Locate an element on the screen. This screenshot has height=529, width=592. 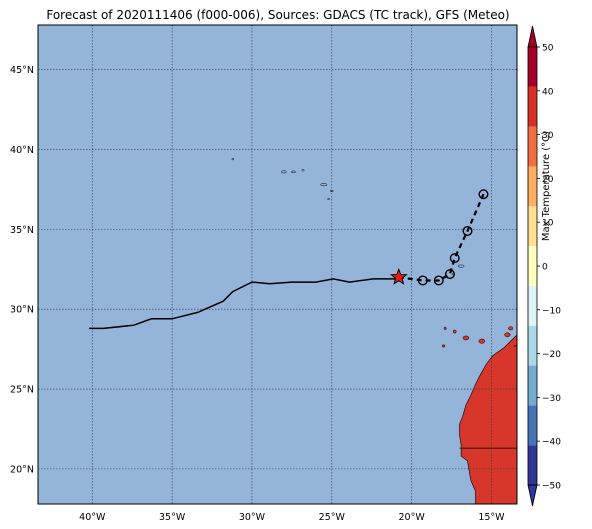
lat-tick-label: 20°N is located at coordinates (22, 469).